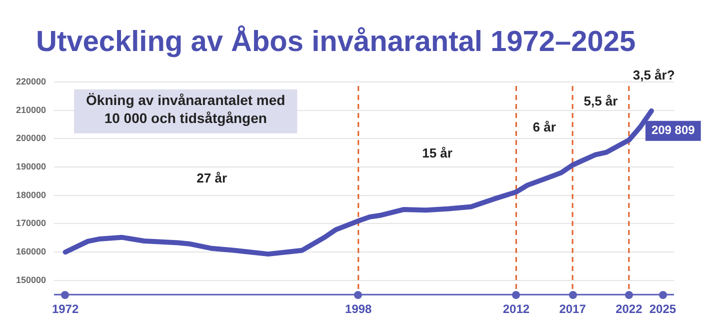 Image resolution: width=704 pixels, height=329 pixels. What do you see at coordinates (358, 309) in the screenshot?
I see `x-tick-label: 1998` at bounding box center [358, 309].